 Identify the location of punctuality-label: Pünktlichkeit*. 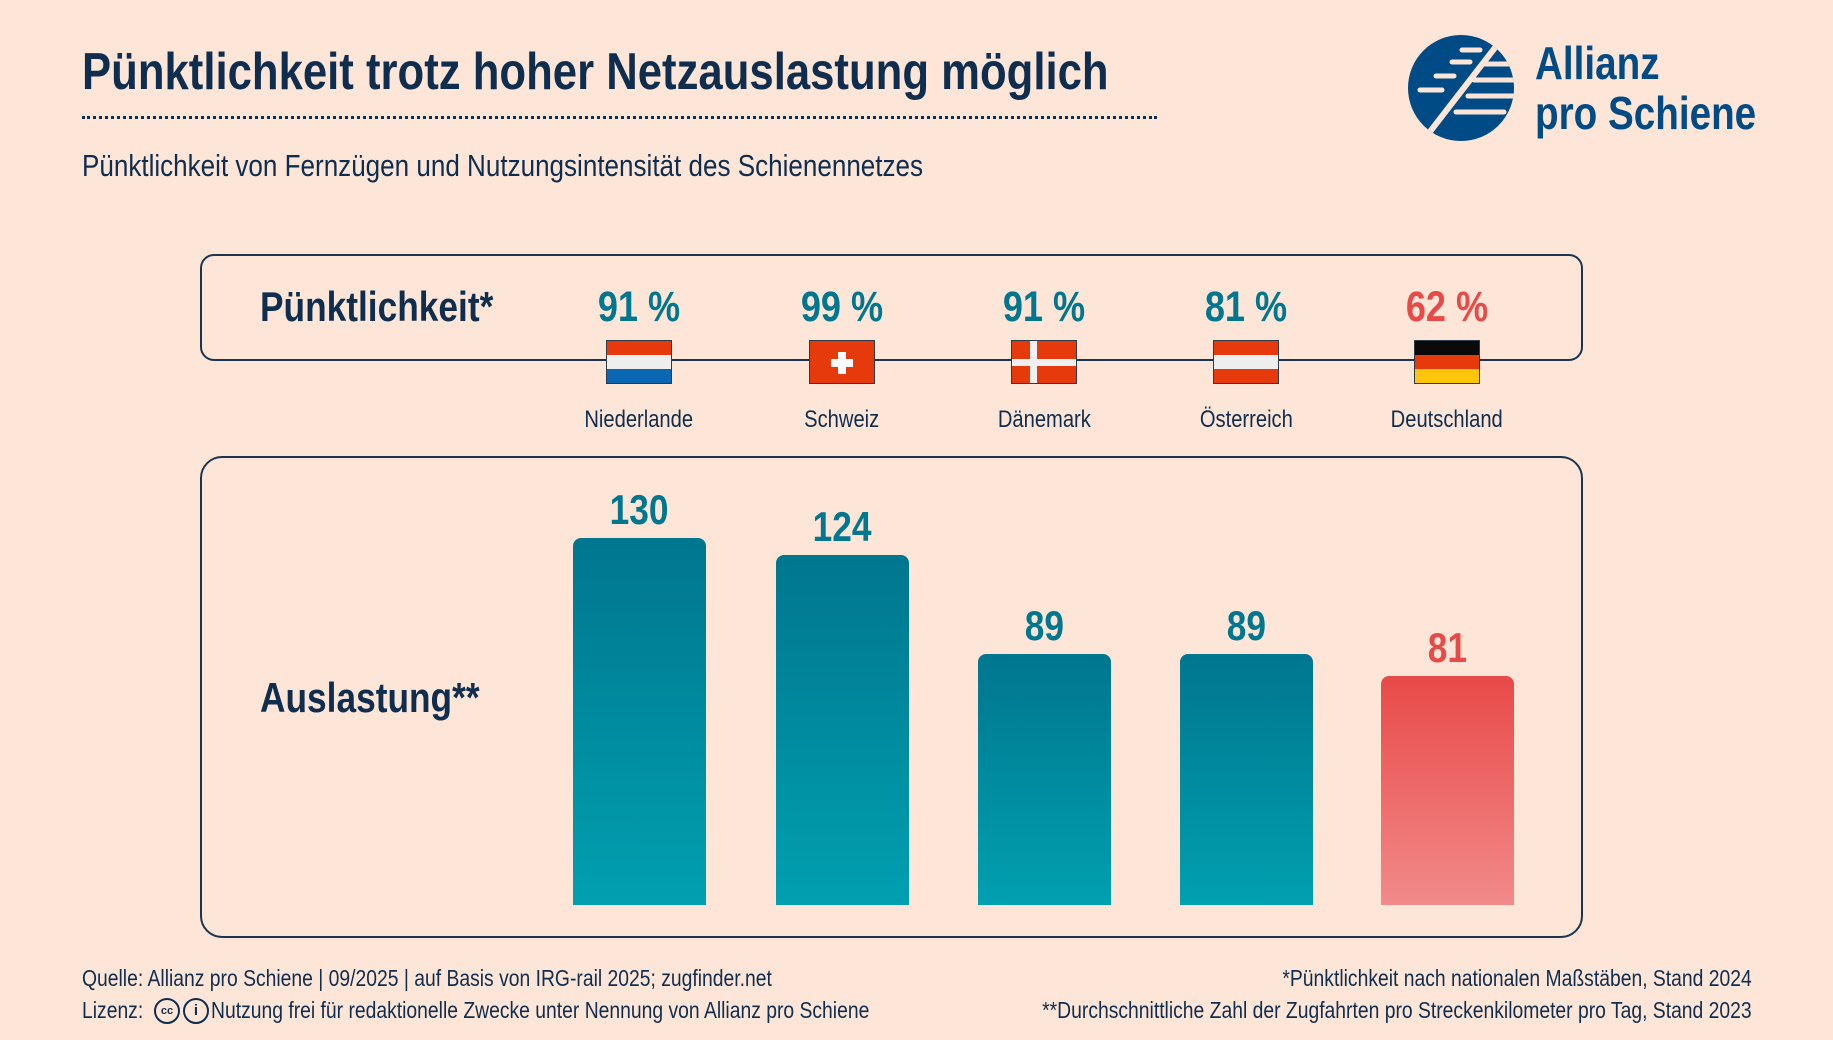
(399, 307).